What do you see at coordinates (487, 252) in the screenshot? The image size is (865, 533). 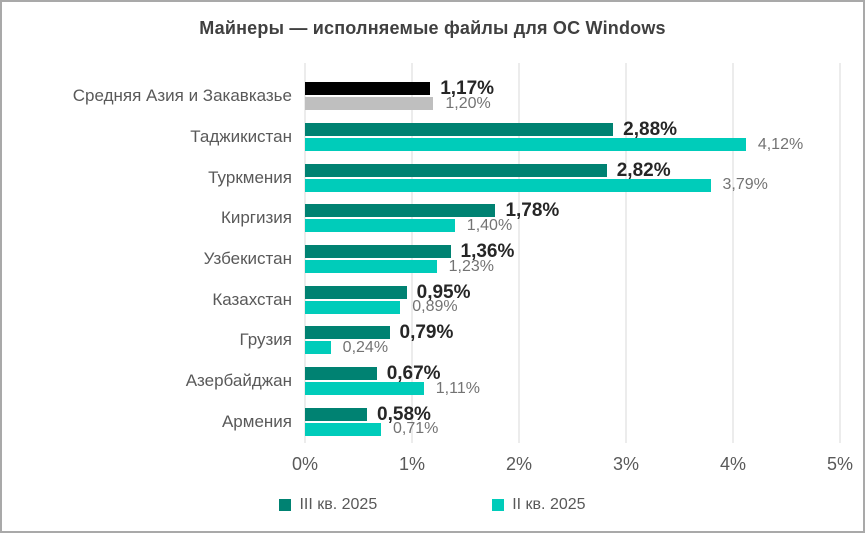 I see `value-label: 1,36%` at bounding box center [487, 252].